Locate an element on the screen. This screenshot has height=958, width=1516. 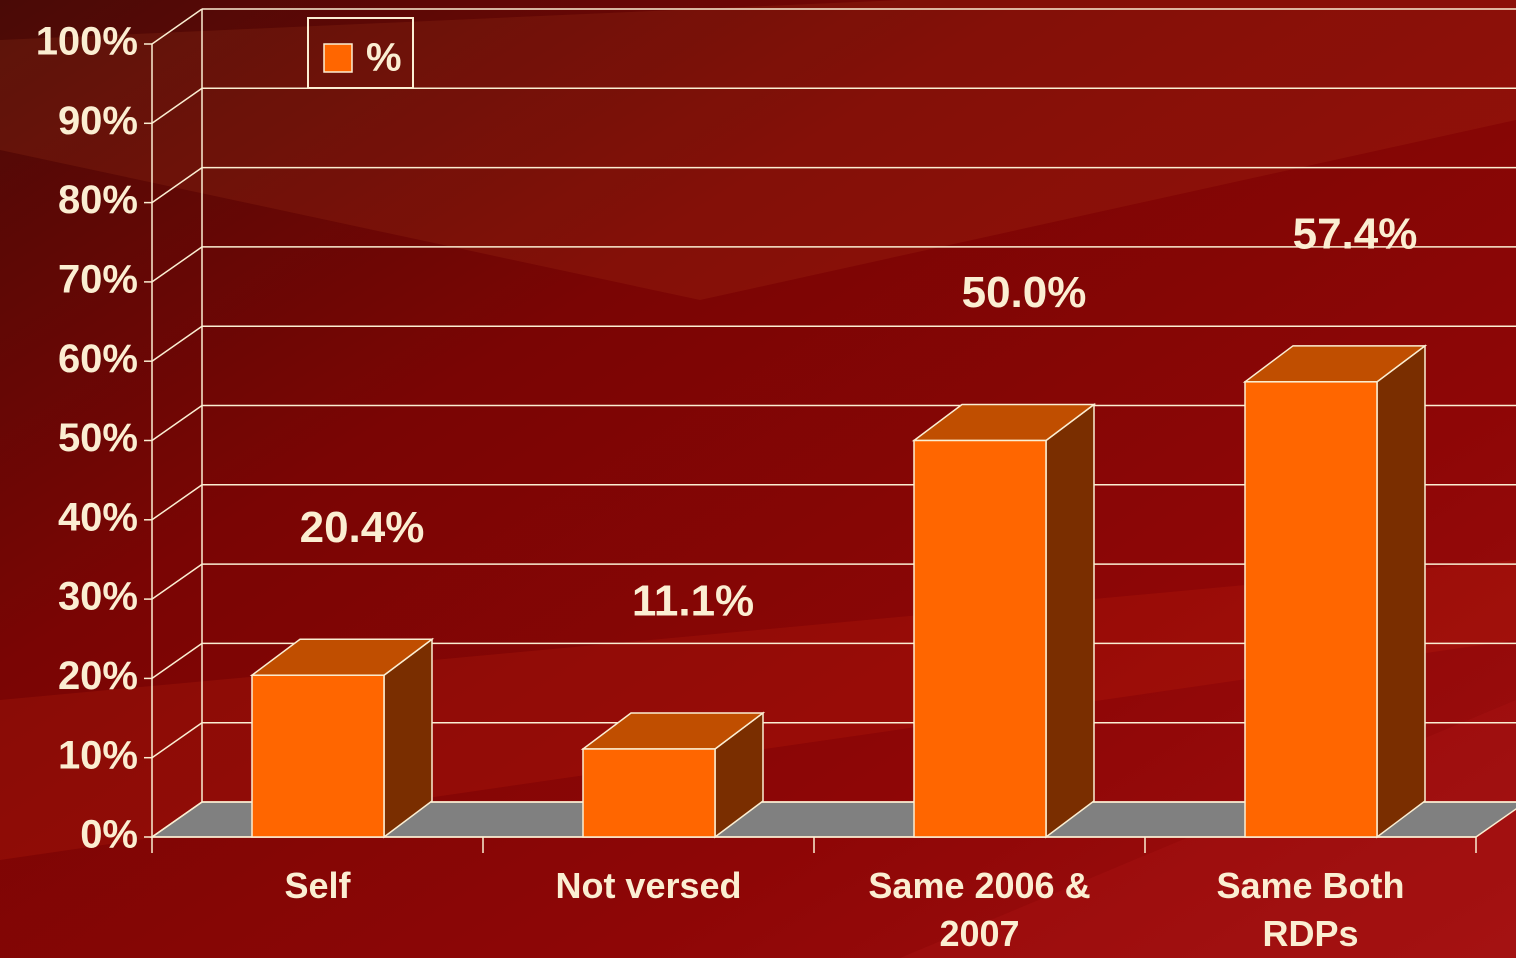
x-tick-label: Not versed is located at coordinates (648, 885).